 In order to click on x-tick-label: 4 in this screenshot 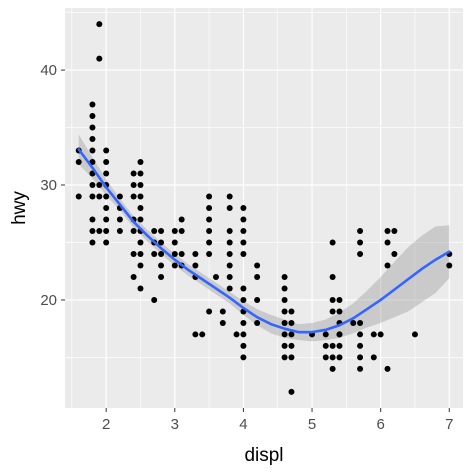, I will do `click(243, 424)`.